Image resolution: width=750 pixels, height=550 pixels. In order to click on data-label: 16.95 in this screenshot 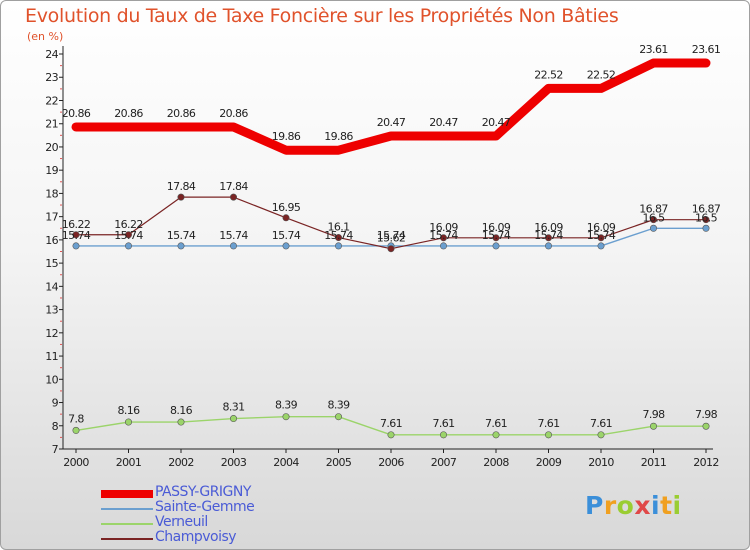, I will do `click(286, 207)`.